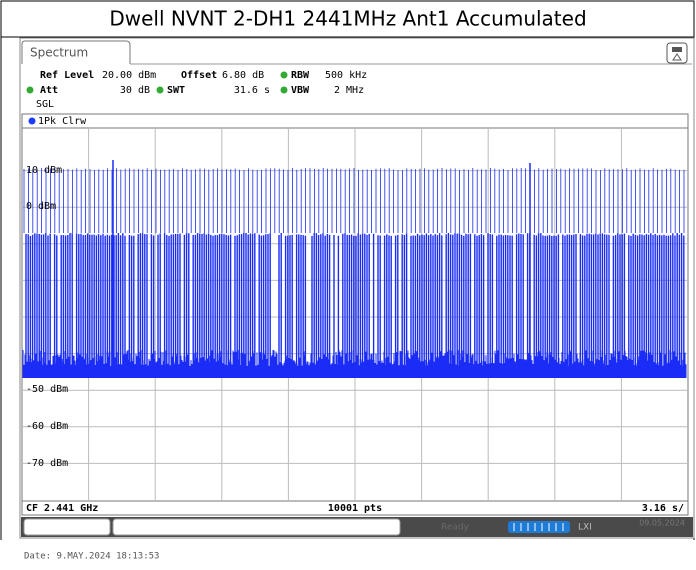 The height and width of the screenshot is (570, 696). Describe the element at coordinates (59, 53) in the screenshot. I see `tab-label: Spectrum` at that location.